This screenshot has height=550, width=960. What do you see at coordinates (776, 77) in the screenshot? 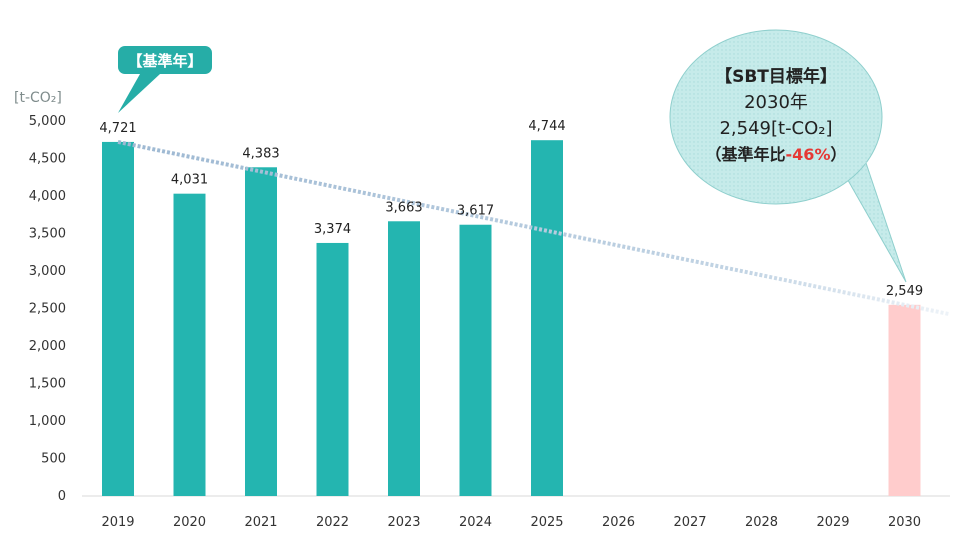
I see `target-title: 【SBT目標年】` at bounding box center [776, 77].